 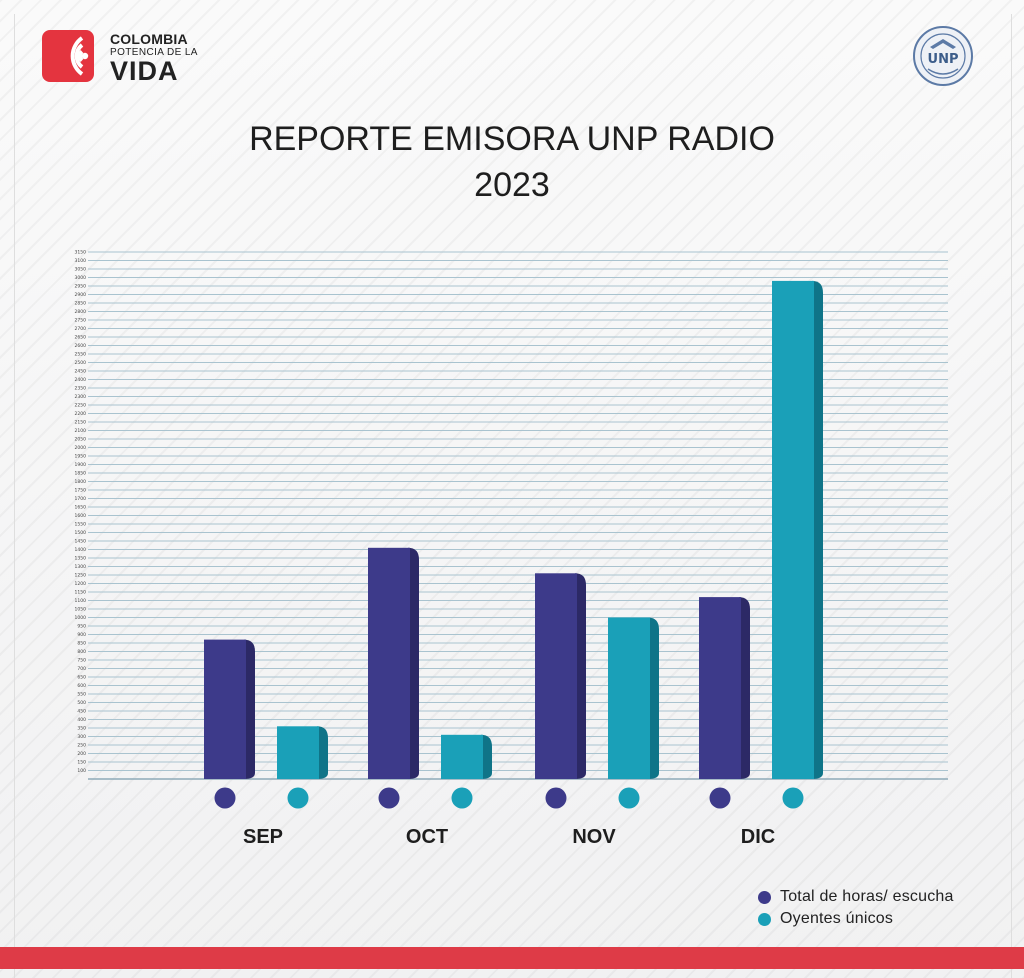 I want to click on y-tick-label: 200, so click(x=81, y=754).